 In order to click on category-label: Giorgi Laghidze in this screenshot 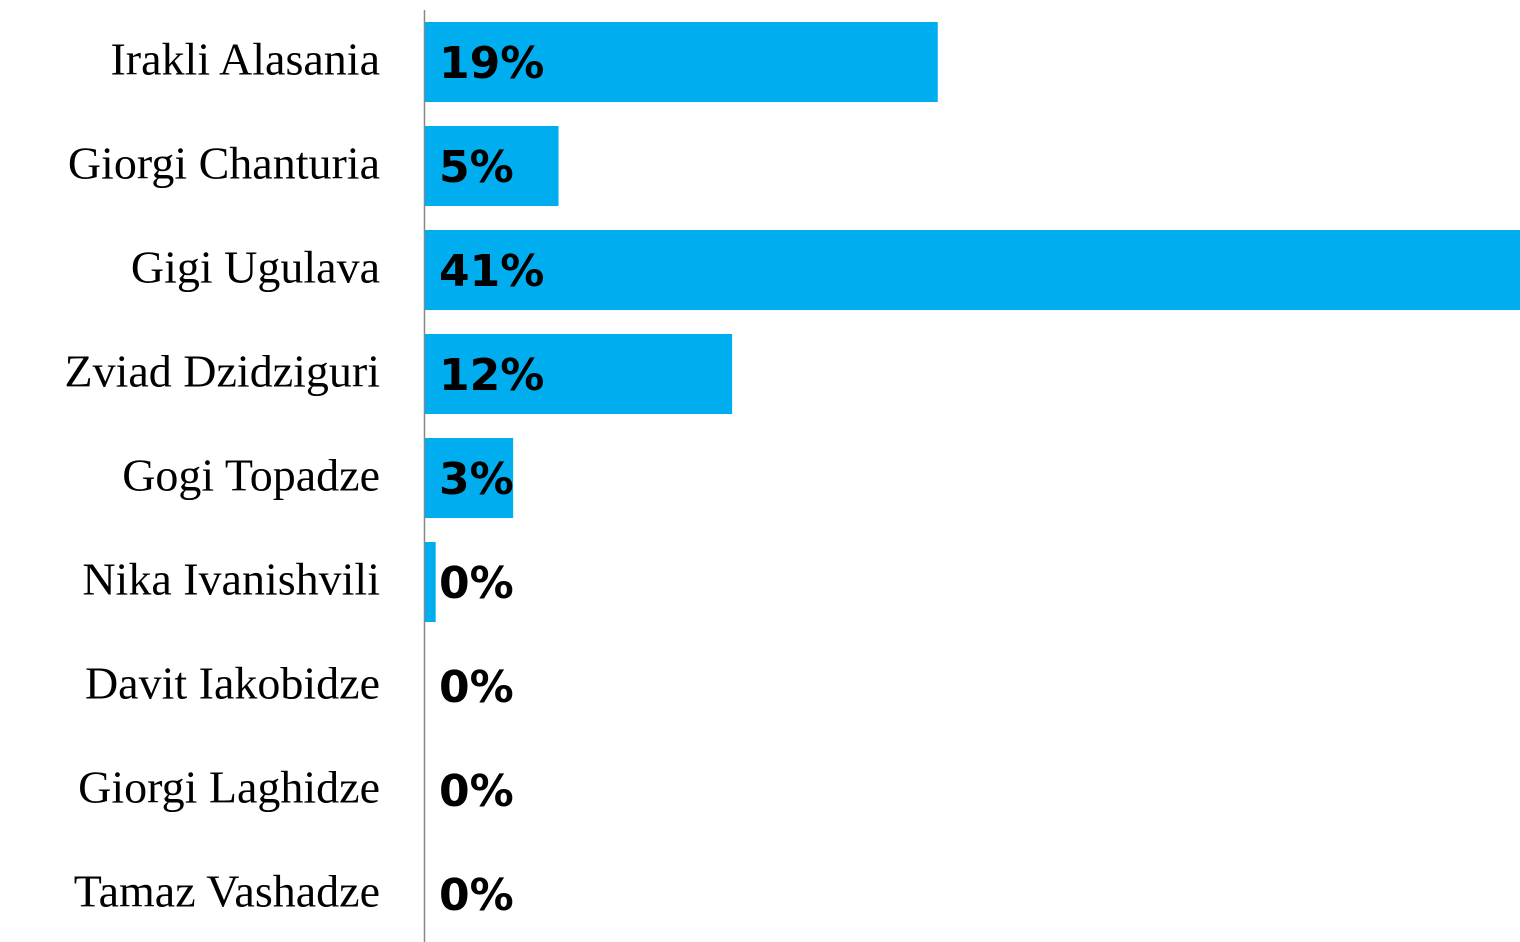, I will do `click(229, 787)`.